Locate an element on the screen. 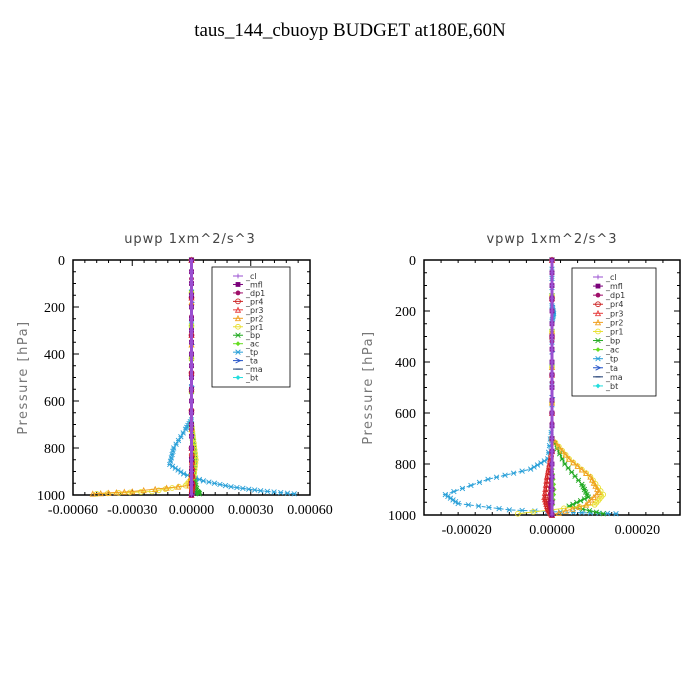 The height and width of the screenshot is (700, 700). legend-item: _pr3 is located at coordinates (248, 310).